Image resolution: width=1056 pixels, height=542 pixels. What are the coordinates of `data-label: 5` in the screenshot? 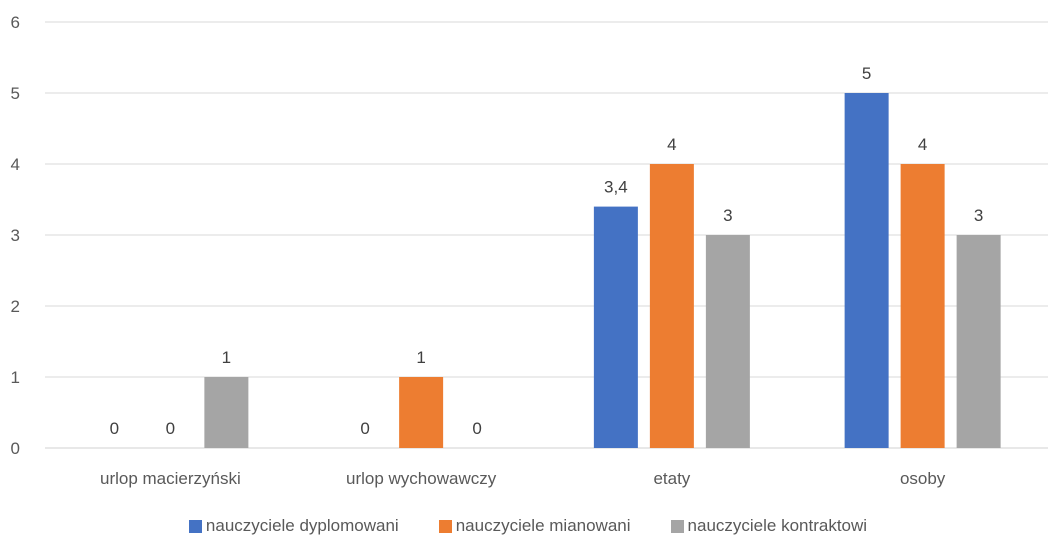 It's located at (866, 73).